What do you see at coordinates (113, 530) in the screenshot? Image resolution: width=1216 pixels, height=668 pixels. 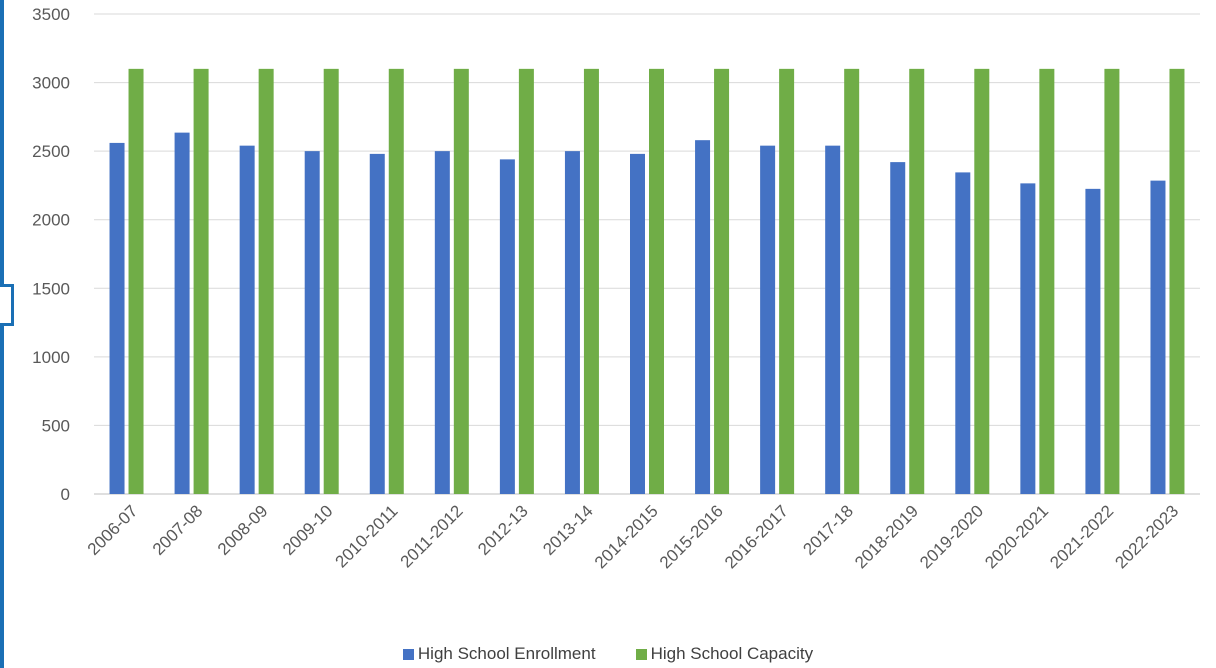 I see `x-tick-label: 2006-07` at bounding box center [113, 530].